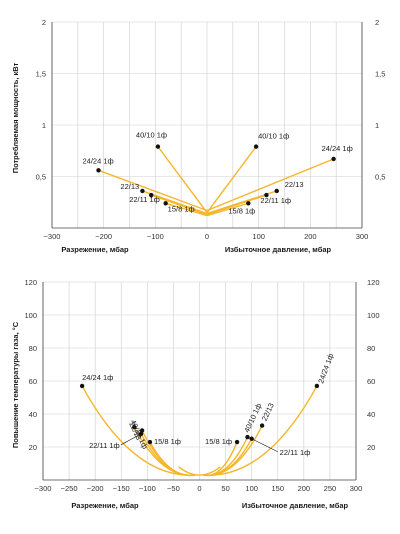  What do you see at coordinates (173, 488) in the screenshot?
I see `temp-x-tick-label: −50` at bounding box center [173, 488].